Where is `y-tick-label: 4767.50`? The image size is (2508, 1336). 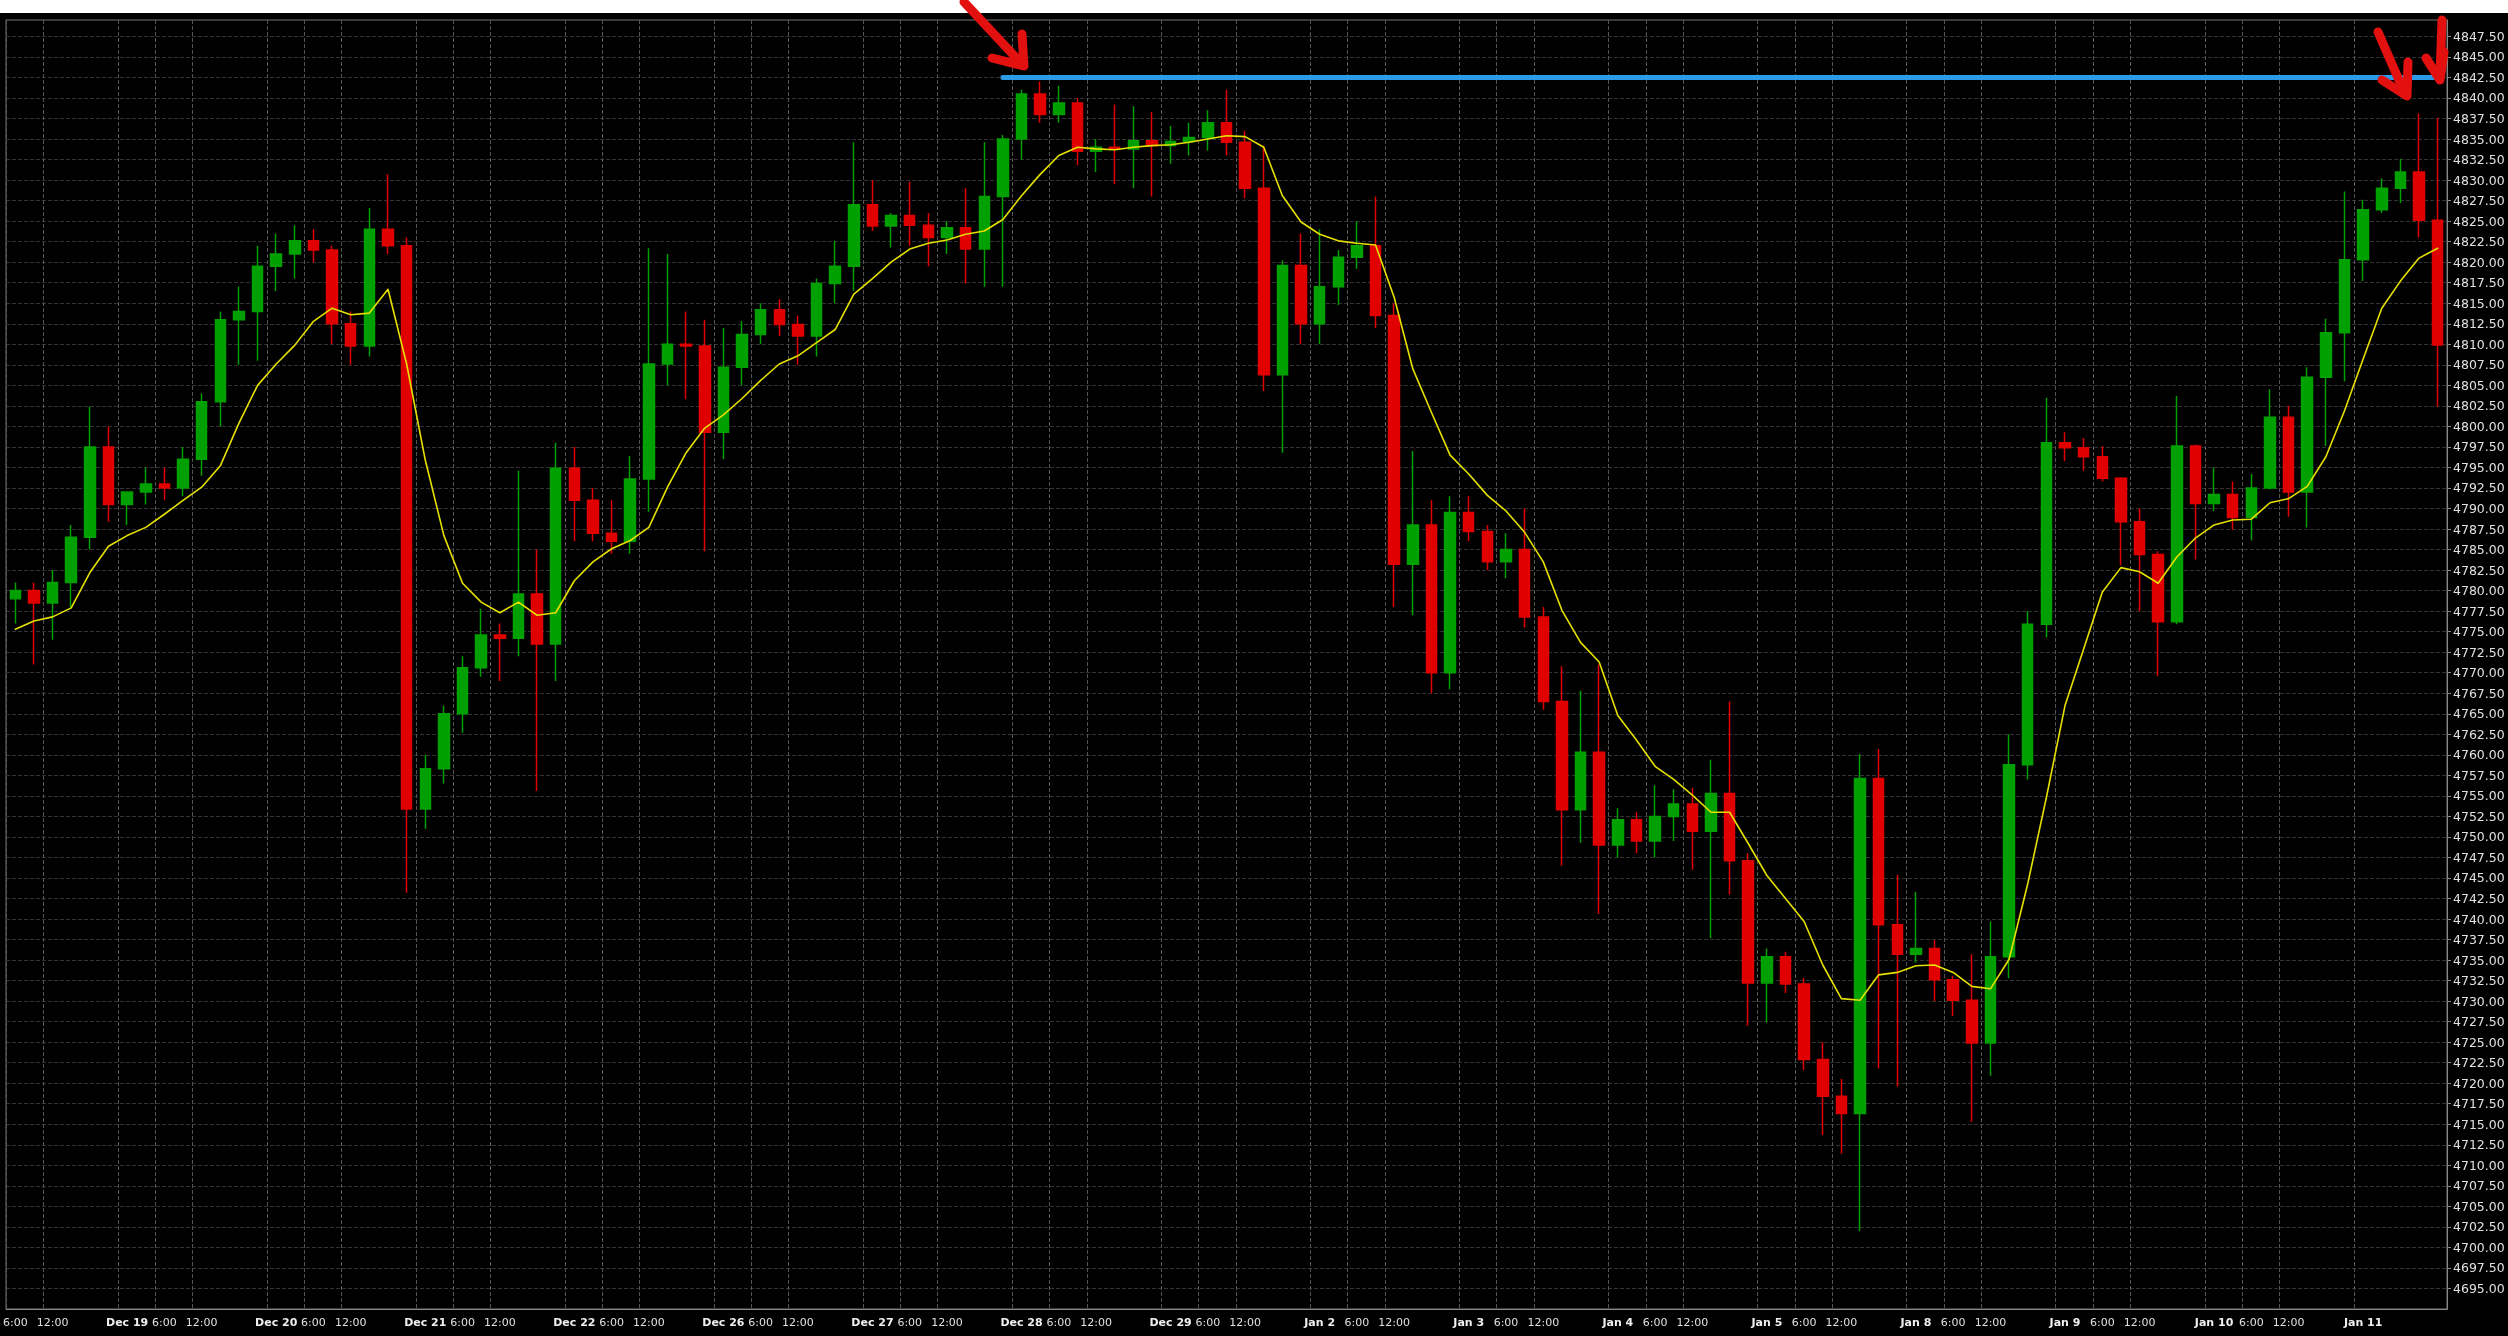 y-tick-label: 4767.50 is located at coordinates (2479, 693).